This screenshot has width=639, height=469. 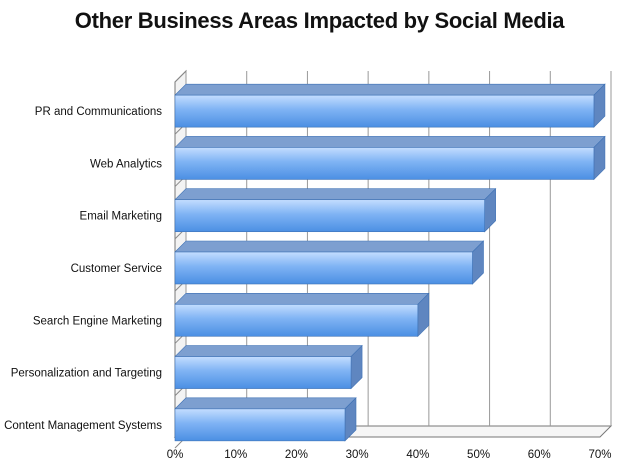 What do you see at coordinates (175, 455) in the screenshot?
I see `x-tick-label: 0%` at bounding box center [175, 455].